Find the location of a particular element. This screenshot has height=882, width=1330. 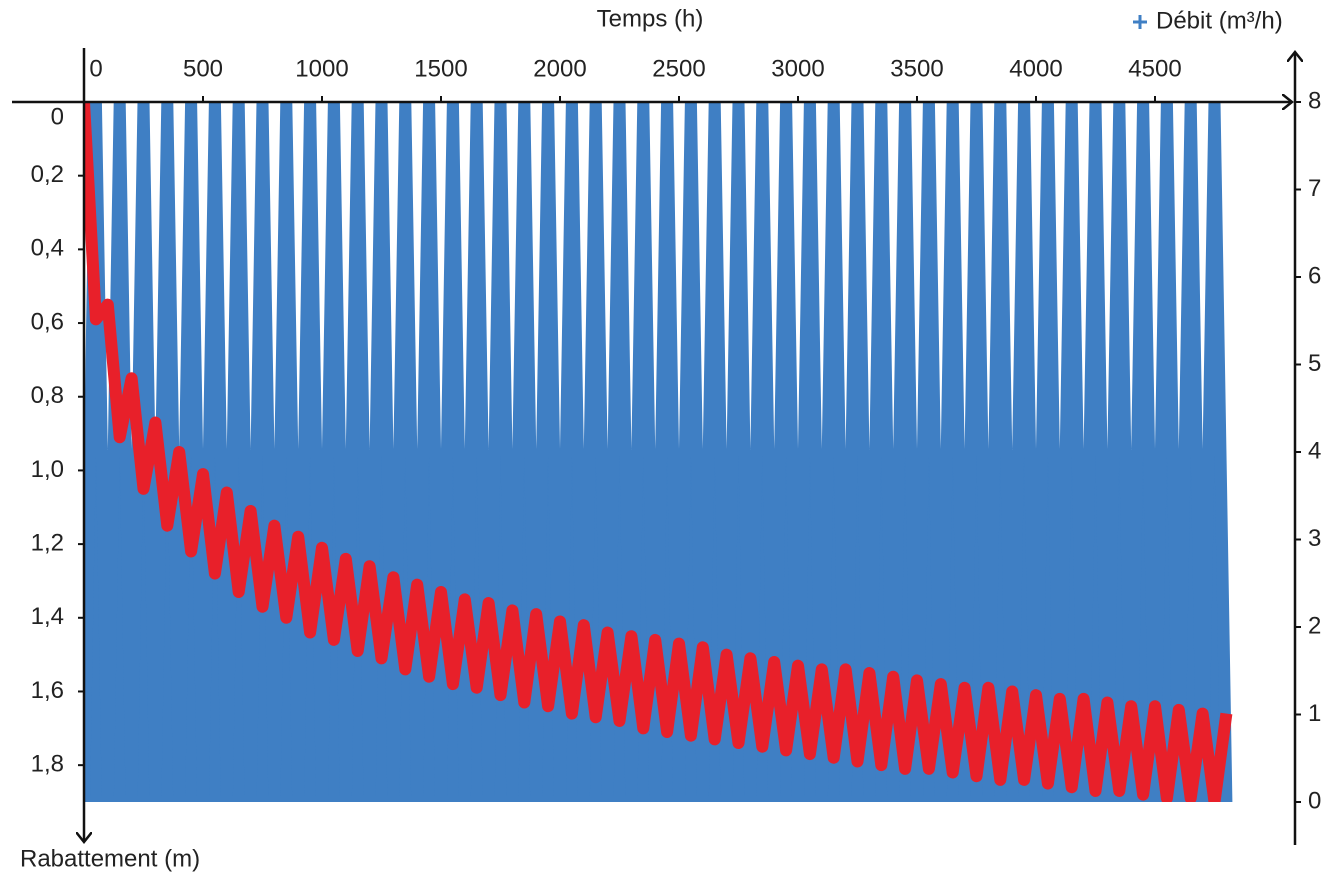

y2-tick-label: 2 is located at coordinates (1314, 625).